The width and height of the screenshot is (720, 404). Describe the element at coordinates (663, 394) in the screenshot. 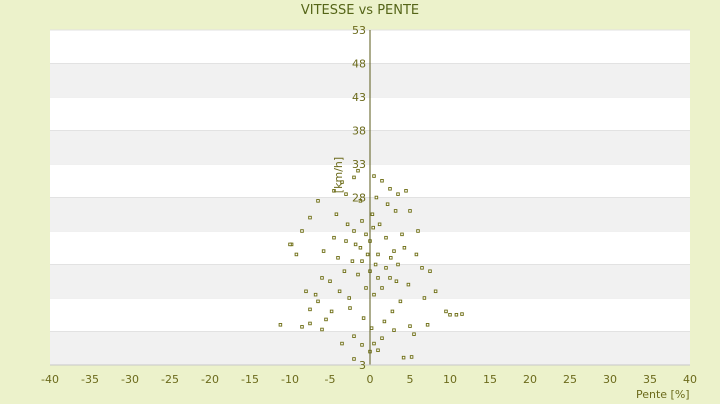

I see `x-axis-label: Pente [%]` at that location.